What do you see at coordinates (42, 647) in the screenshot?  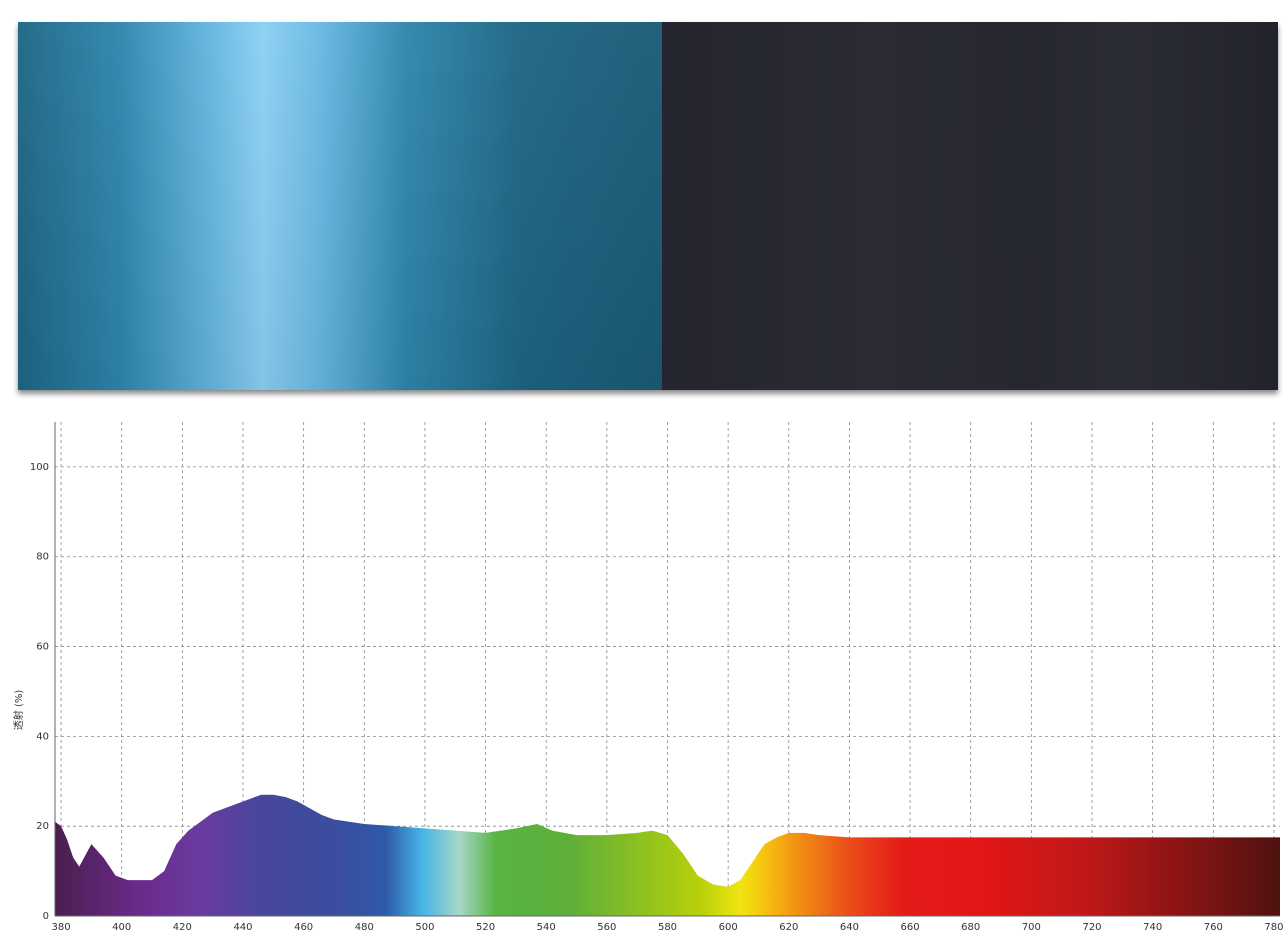 I see `y-tick-label: 60` at bounding box center [42, 647].